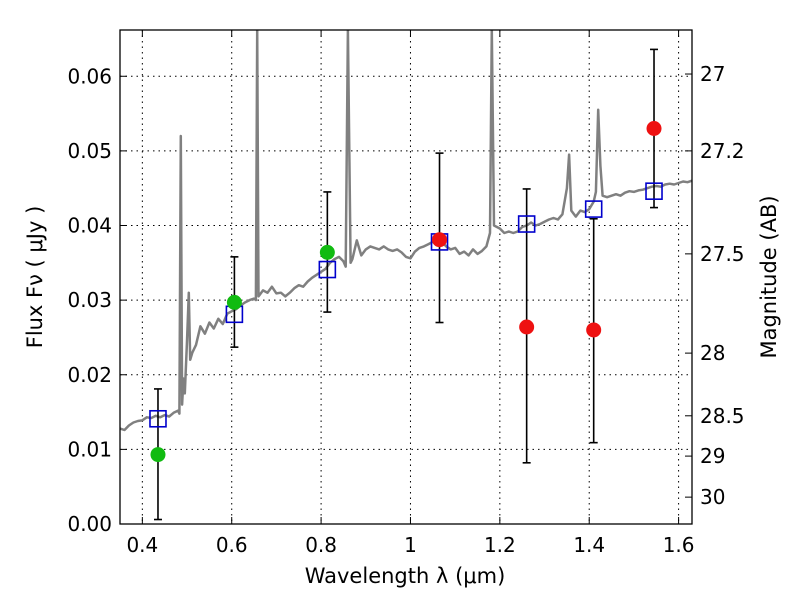 The width and height of the screenshot is (800, 605). What do you see at coordinates (722, 254) in the screenshot?
I see `mag-tick-label: 27.5` at bounding box center [722, 254].